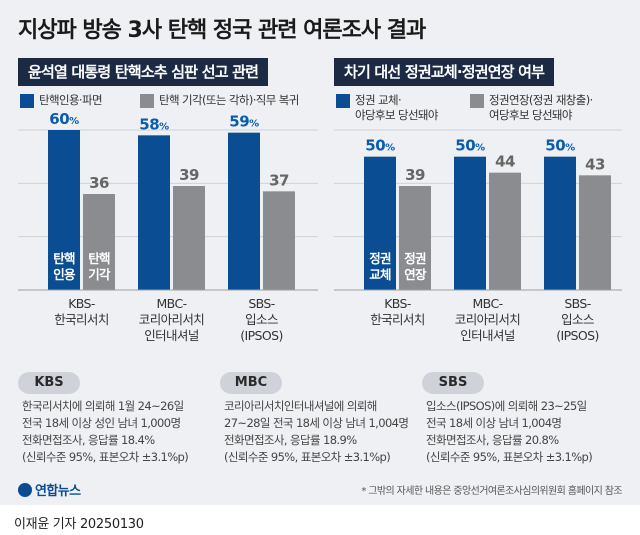 The width and height of the screenshot is (640, 535). Describe the element at coordinates (415, 274) in the screenshot. I see `bar-inner-label-line: 연장` at that location.